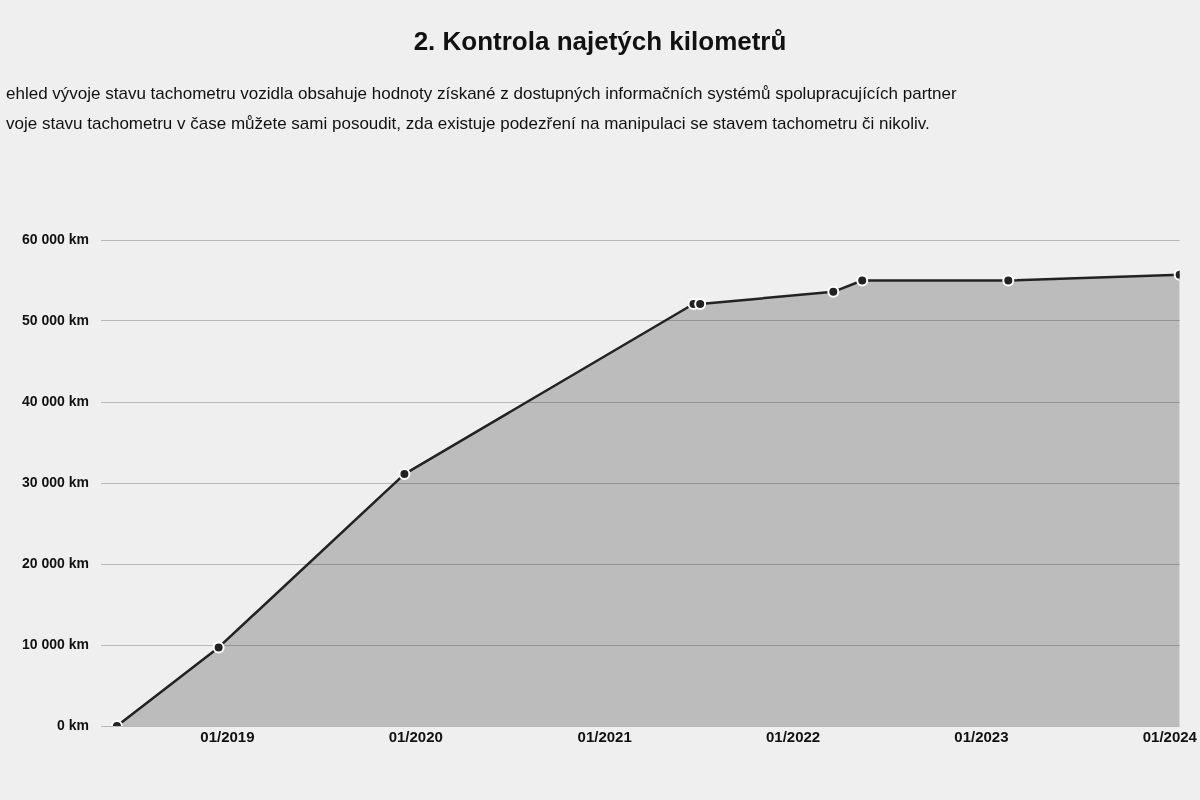  I want to click on x-tick-label: 01/2021, so click(604, 737).